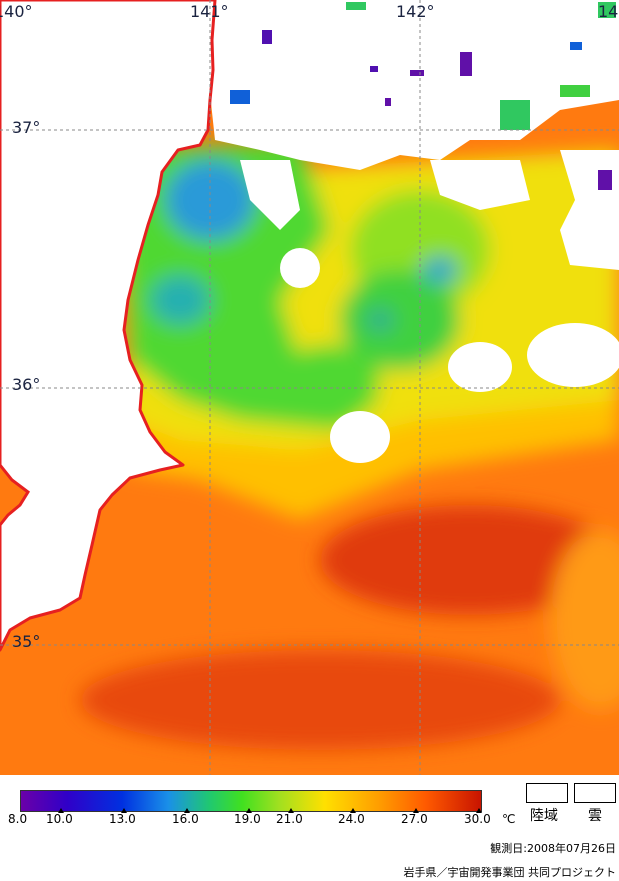 The width and height of the screenshot is (619, 881). Describe the element at coordinates (59, 819) in the screenshot. I see `colorbar-tick-10: 10.0` at that location.